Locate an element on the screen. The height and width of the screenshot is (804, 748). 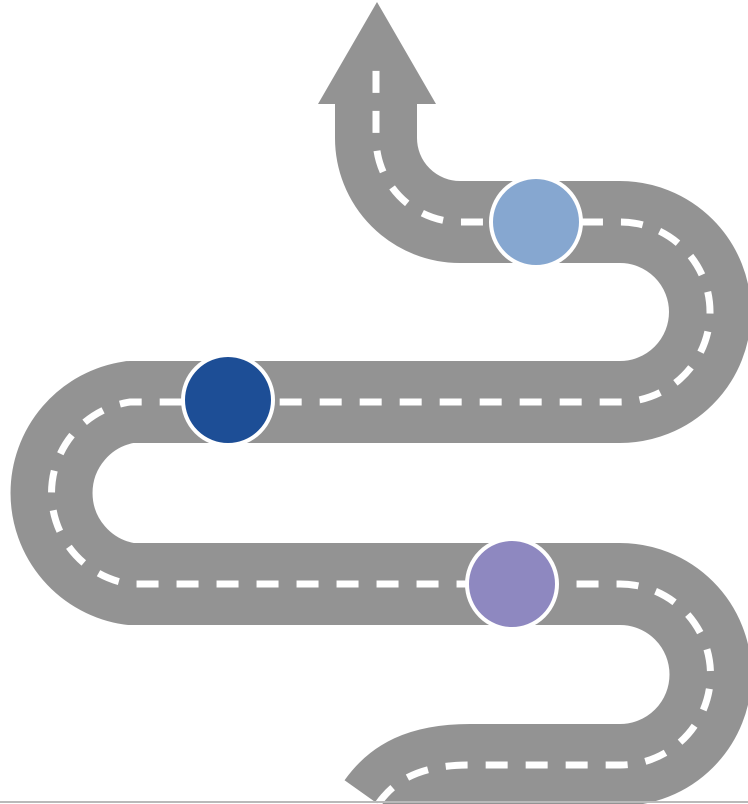
milestone-marker-middle is located at coordinates (228, 400).